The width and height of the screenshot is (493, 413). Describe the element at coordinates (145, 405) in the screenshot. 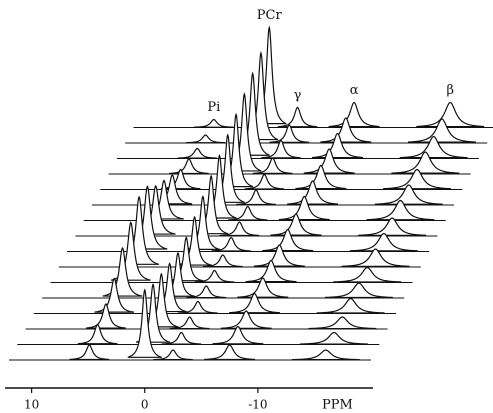

I see `x-tick-label: 0` at that location.